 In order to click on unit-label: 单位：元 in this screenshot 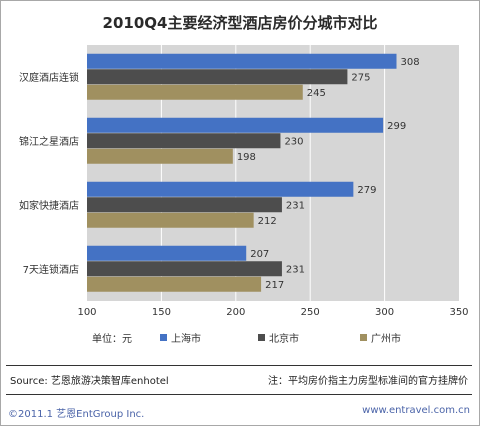, I will do `click(112, 338)`.